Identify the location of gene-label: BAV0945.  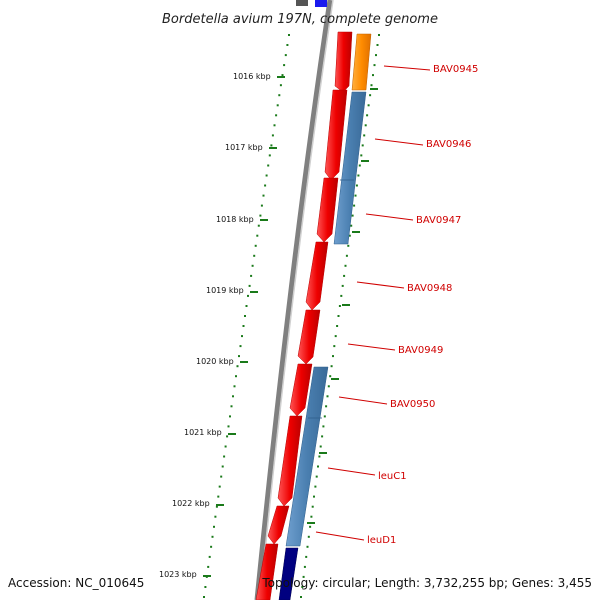
(455, 69).